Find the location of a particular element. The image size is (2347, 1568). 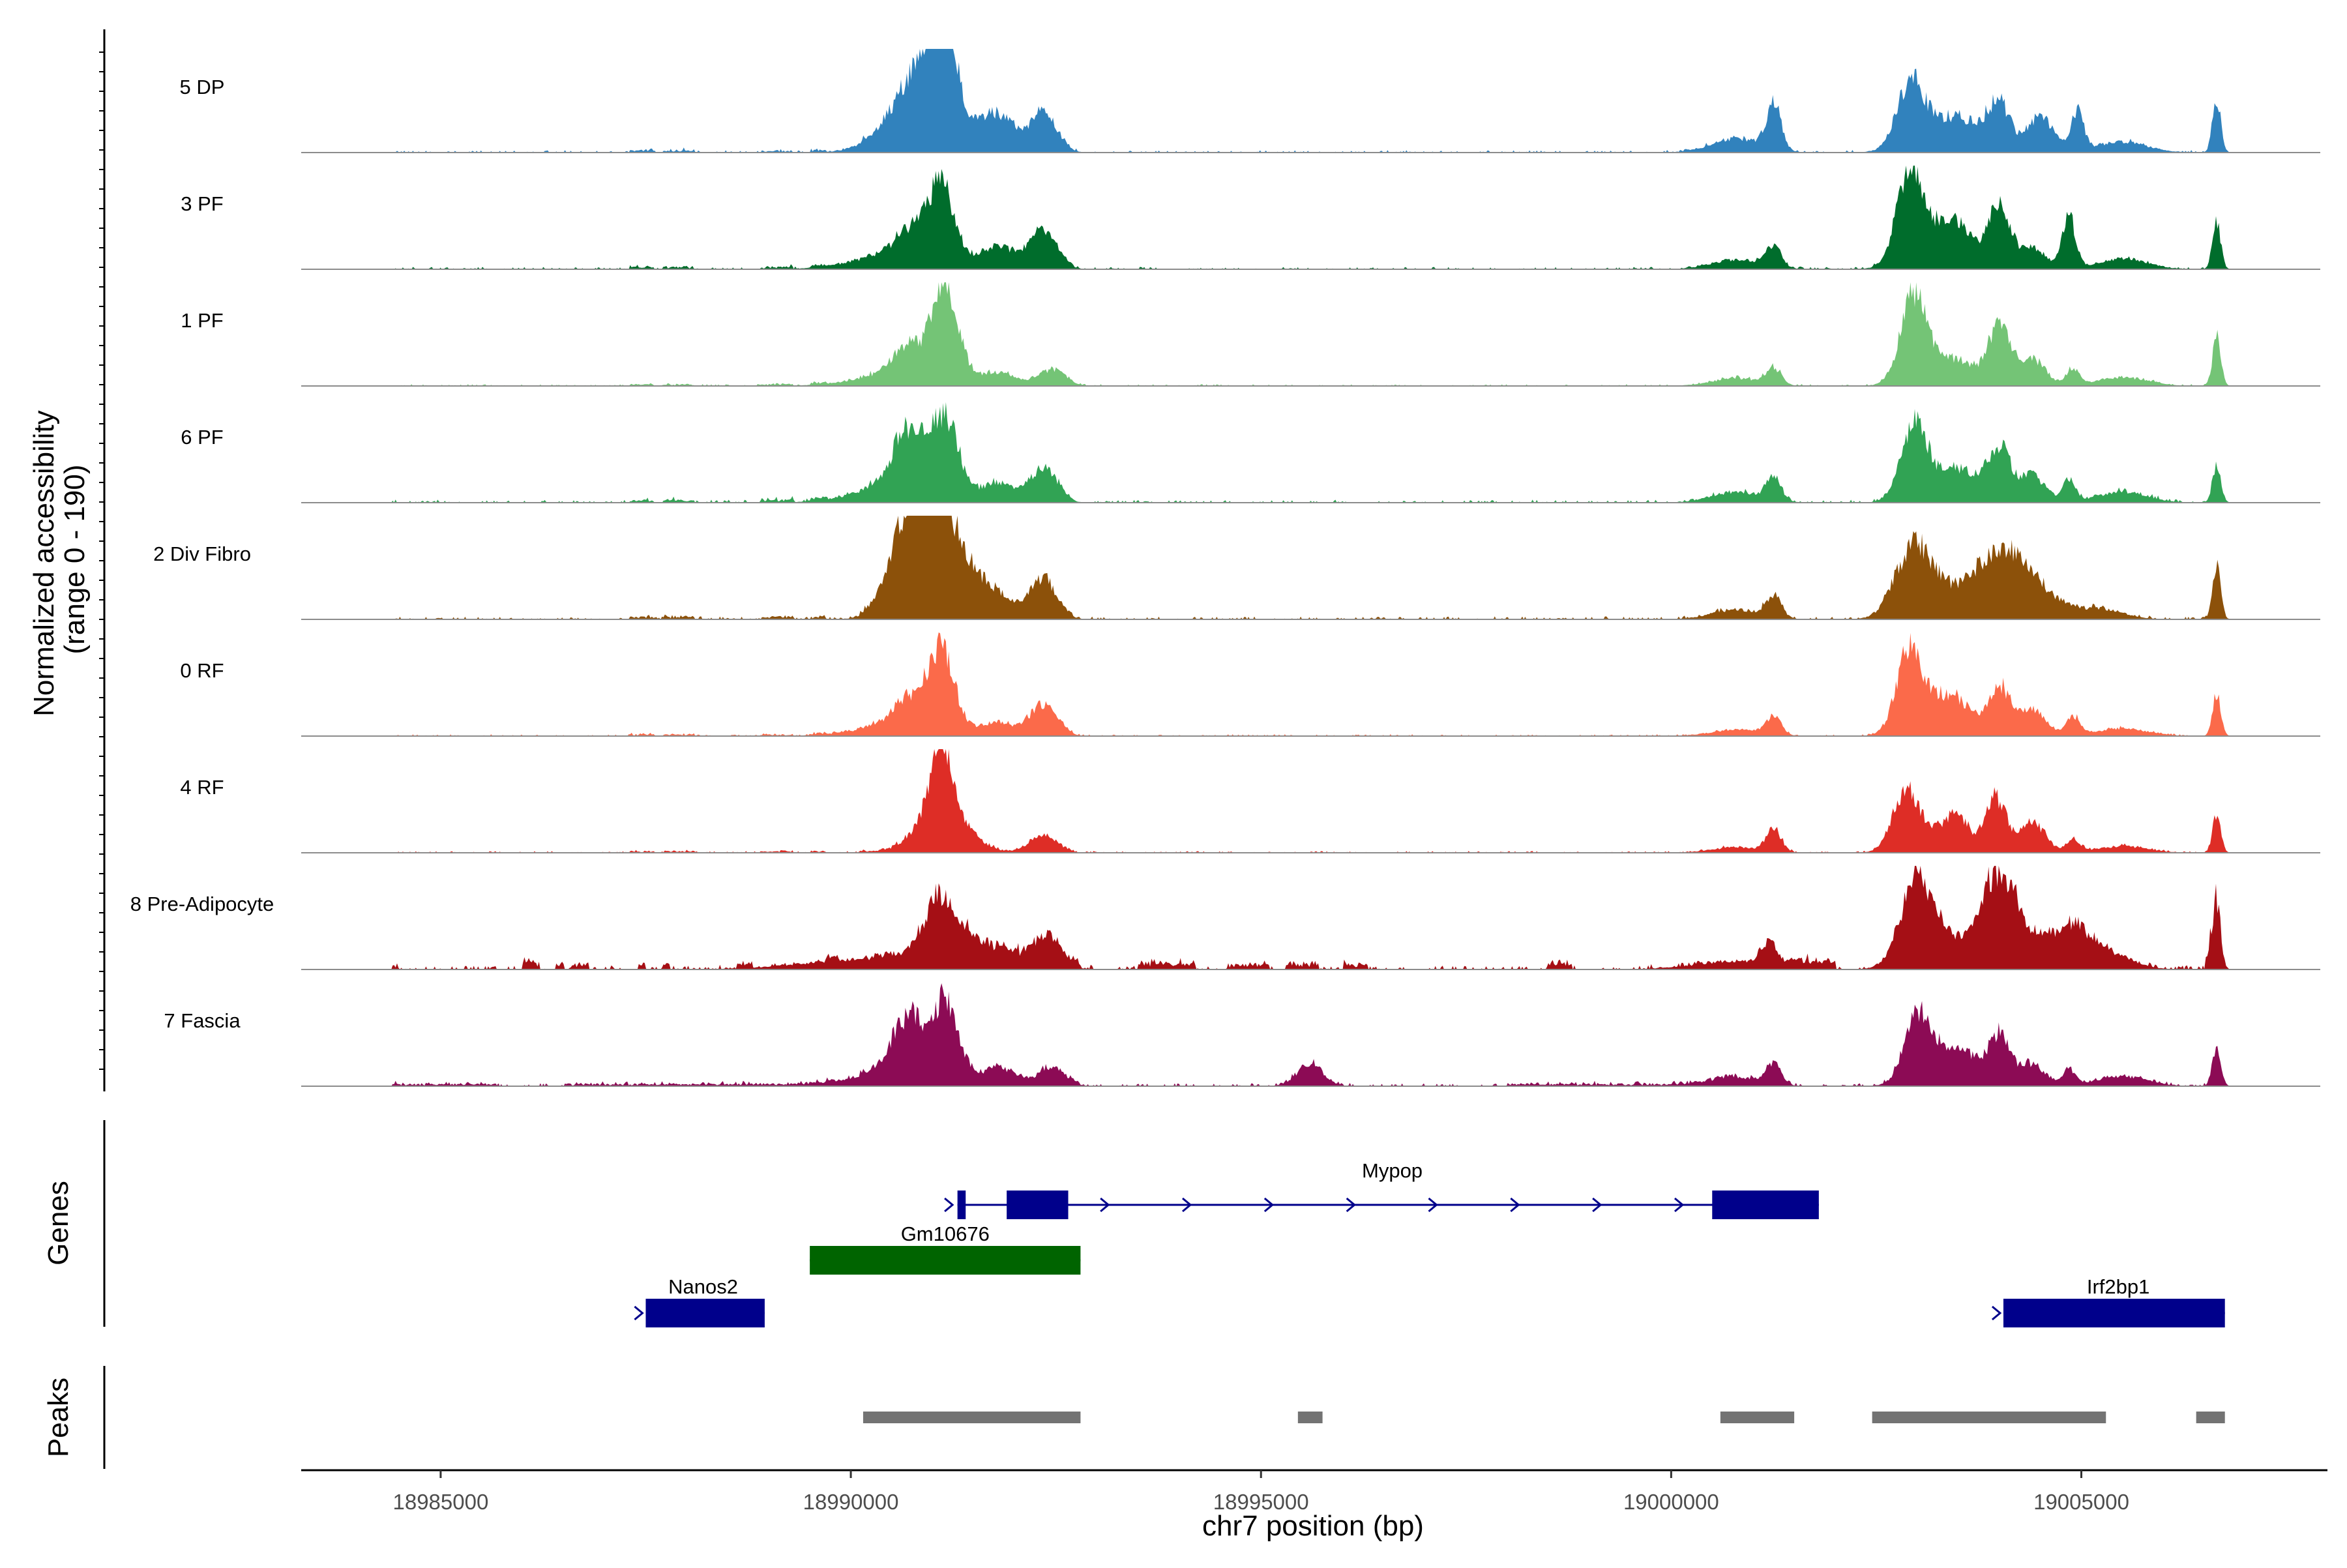

x-axis-title: chr7 position (bp) is located at coordinates (1313, 1526).